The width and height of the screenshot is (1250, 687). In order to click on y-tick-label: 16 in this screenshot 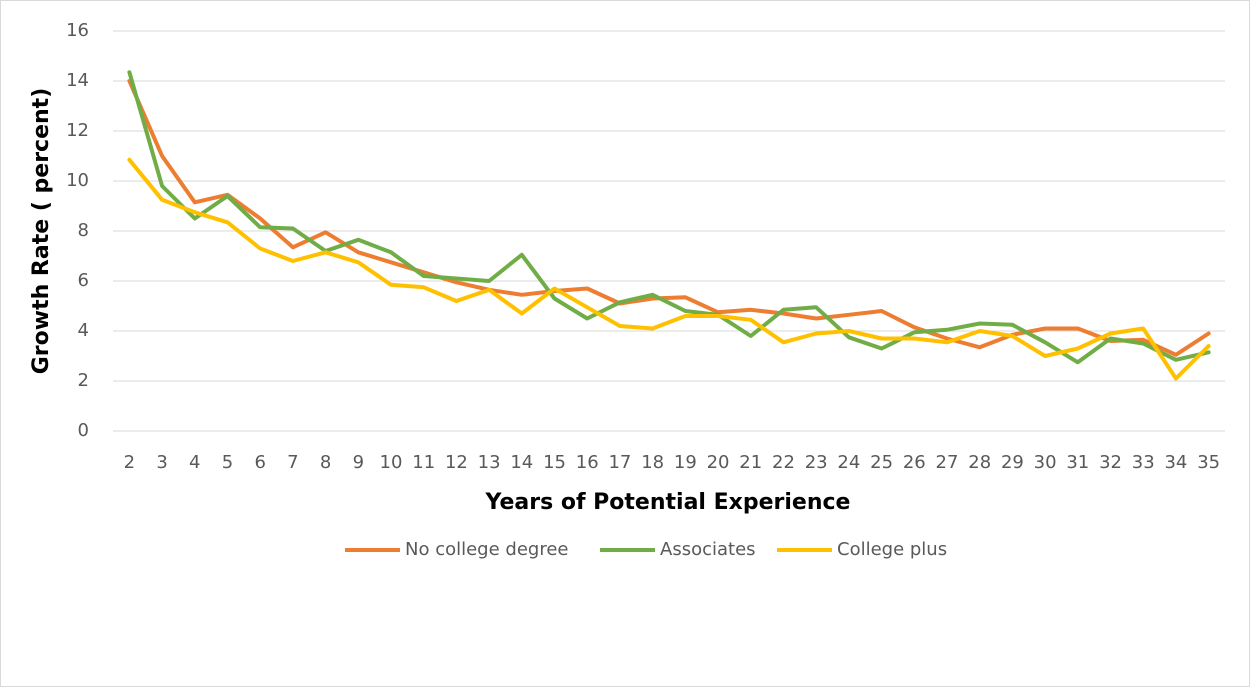, I will do `click(77, 30)`.